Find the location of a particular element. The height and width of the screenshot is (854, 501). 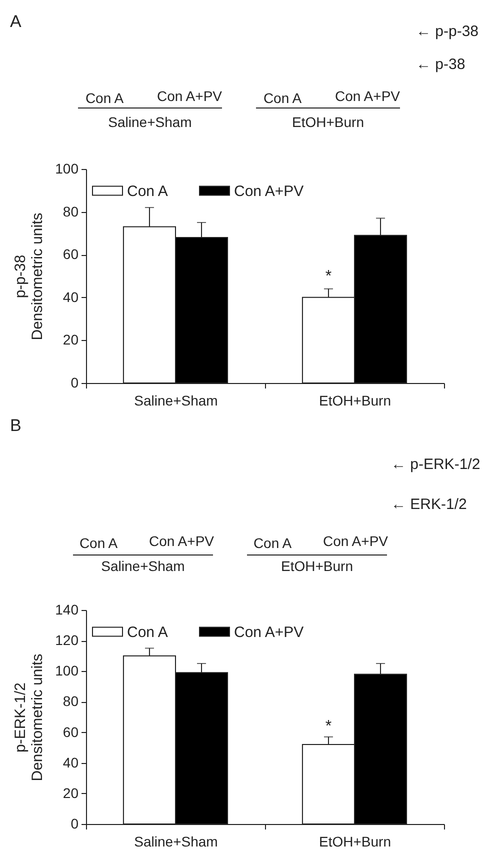

y-axis-title: p-p-38 Densitometric units is located at coordinates (29, 276).